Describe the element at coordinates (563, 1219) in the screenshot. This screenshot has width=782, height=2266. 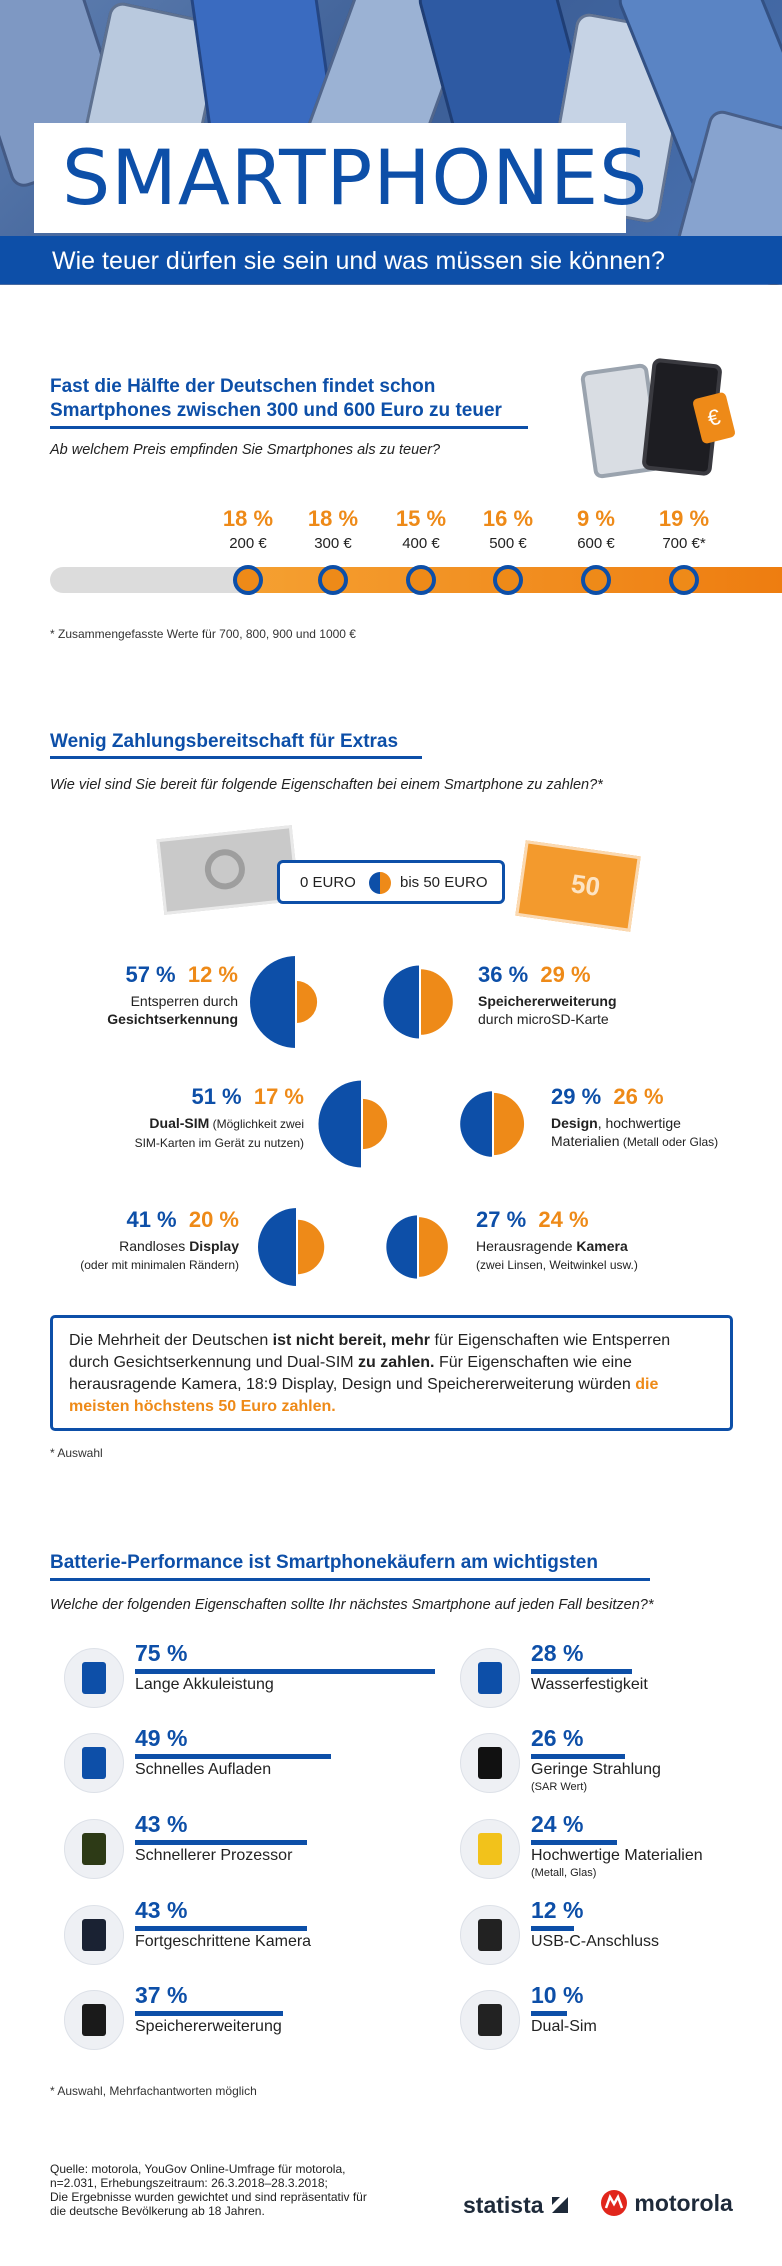
I see `extras-percent-50-euro: 24 %` at that location.